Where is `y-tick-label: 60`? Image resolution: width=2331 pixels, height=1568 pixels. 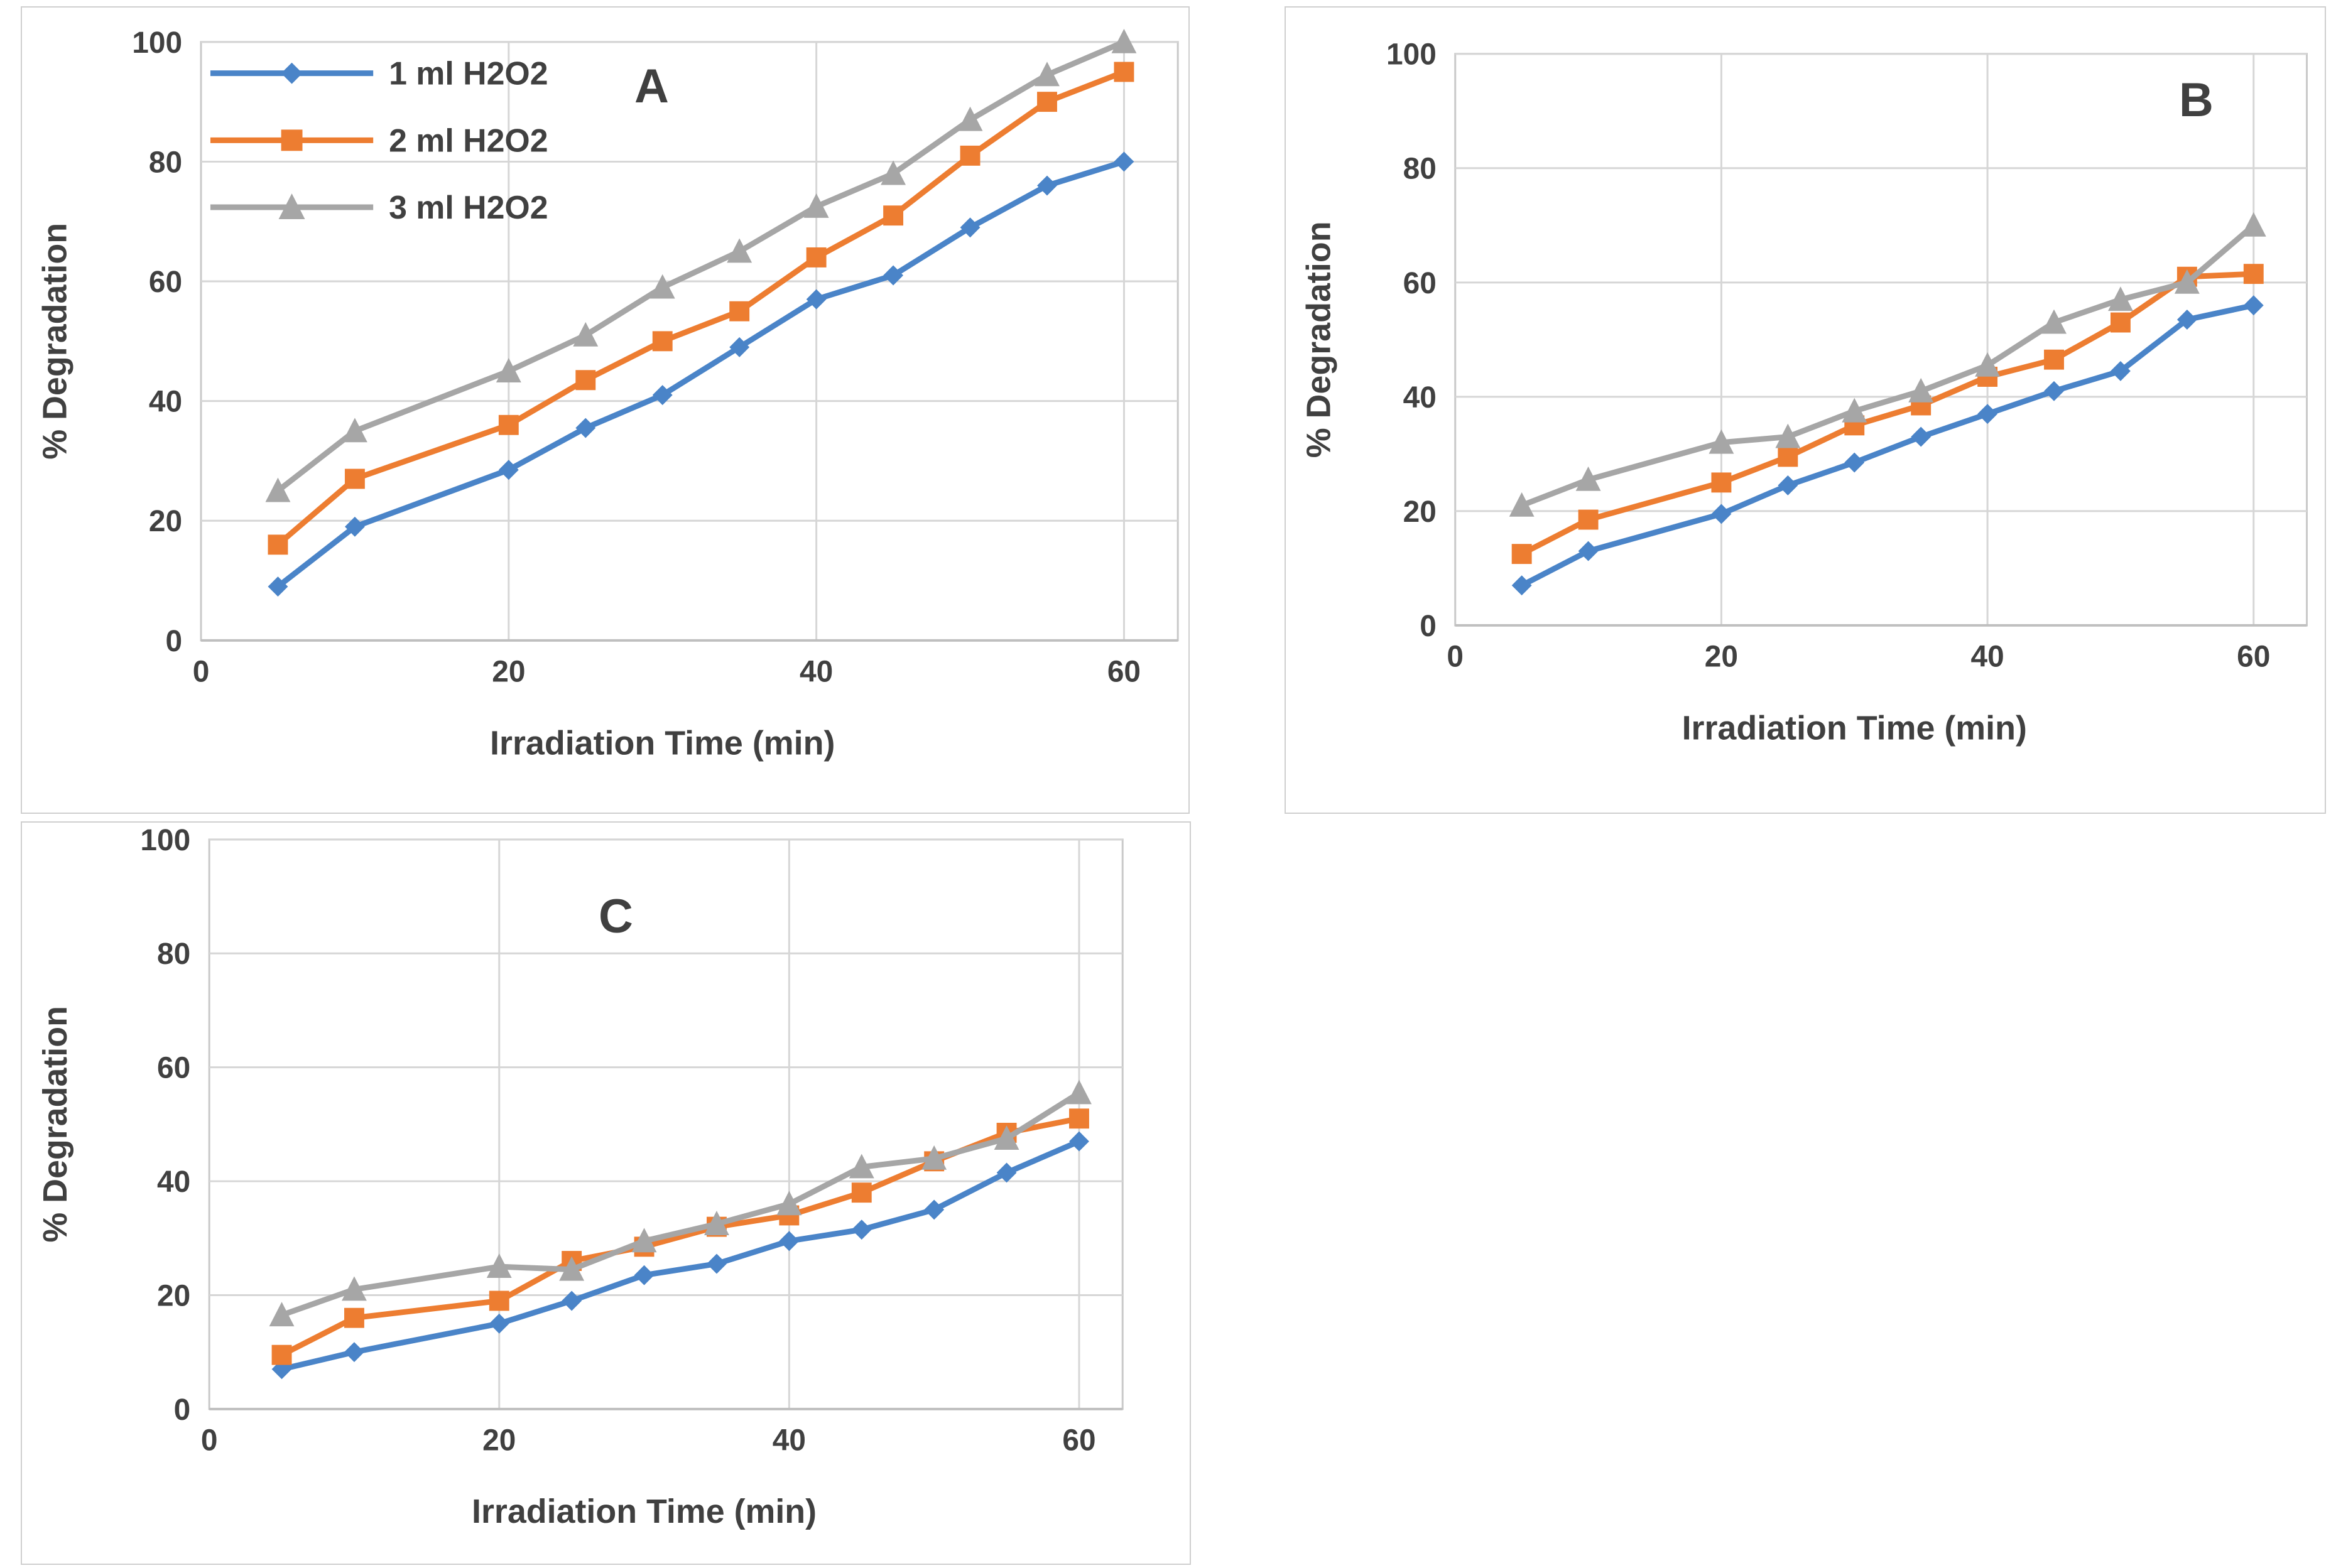
y-tick-label: 60 is located at coordinates (1420, 283).